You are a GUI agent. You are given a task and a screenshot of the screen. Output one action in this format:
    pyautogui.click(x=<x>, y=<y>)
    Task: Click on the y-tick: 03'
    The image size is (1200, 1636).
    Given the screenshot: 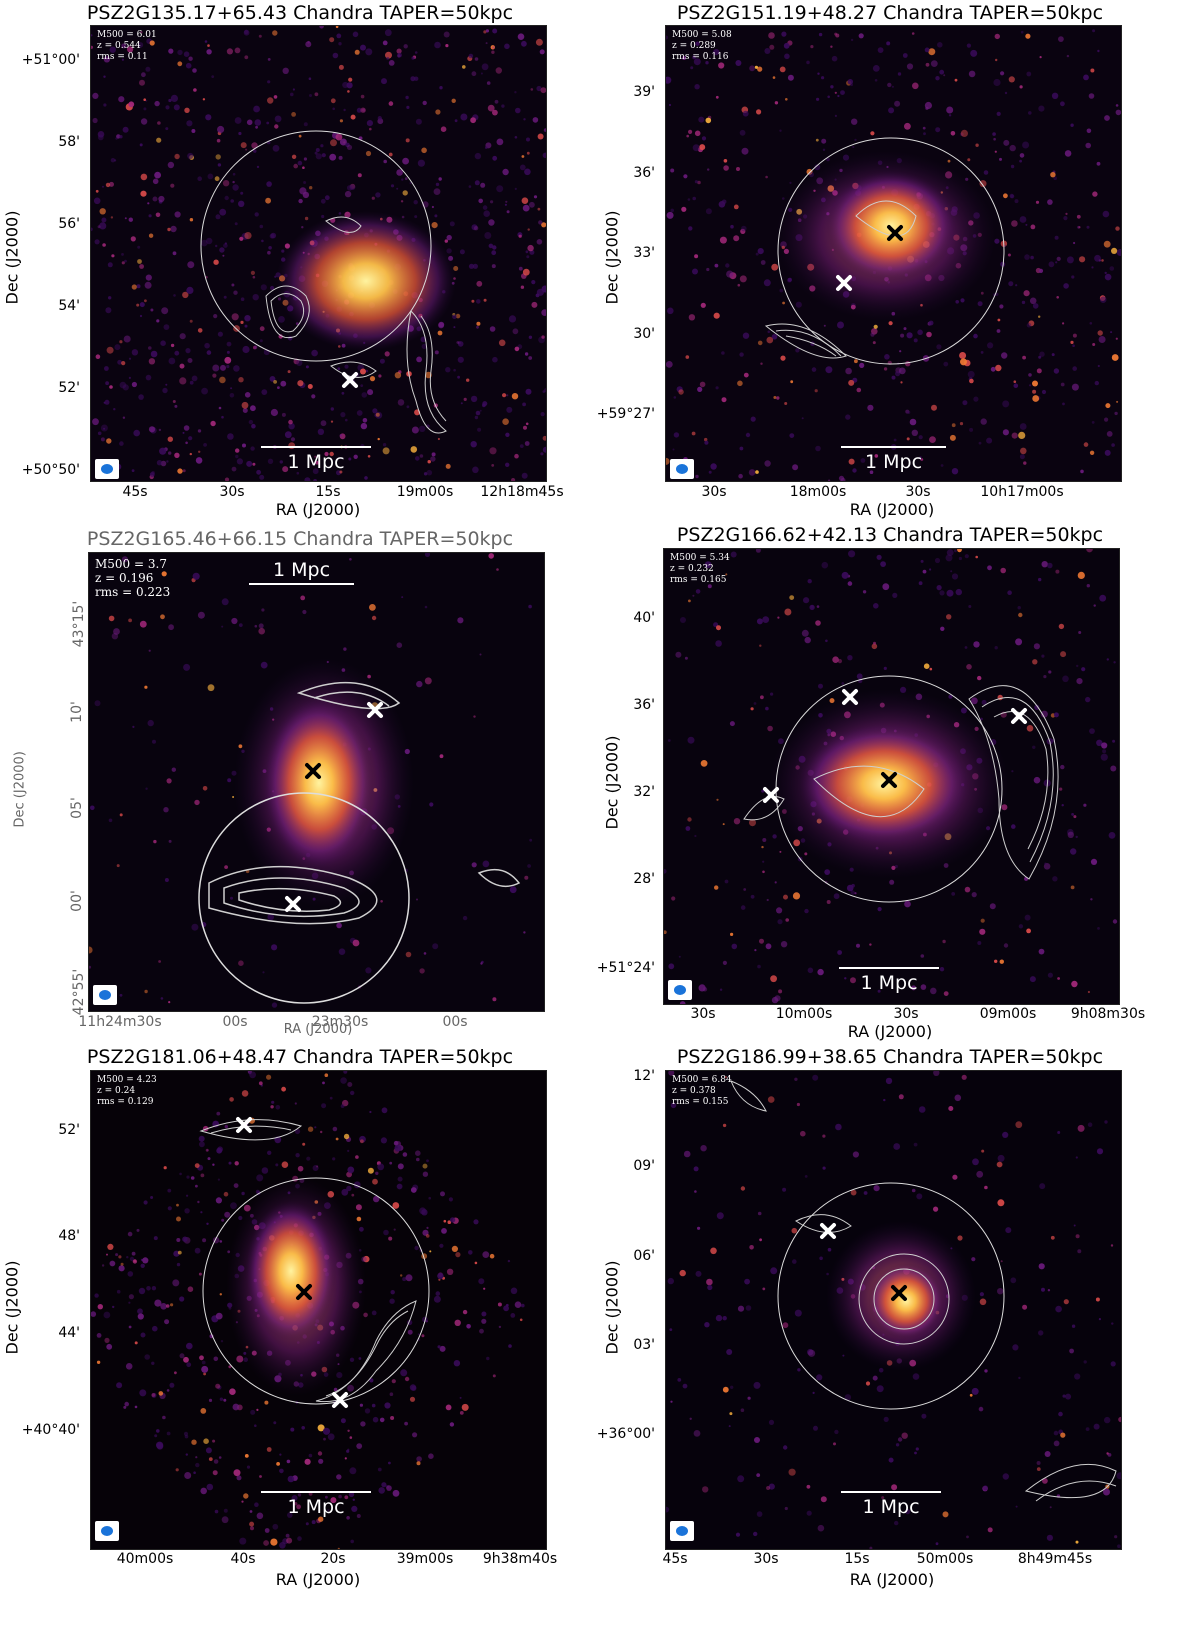 What is the action you would take?
    pyautogui.click(x=644, y=1345)
    